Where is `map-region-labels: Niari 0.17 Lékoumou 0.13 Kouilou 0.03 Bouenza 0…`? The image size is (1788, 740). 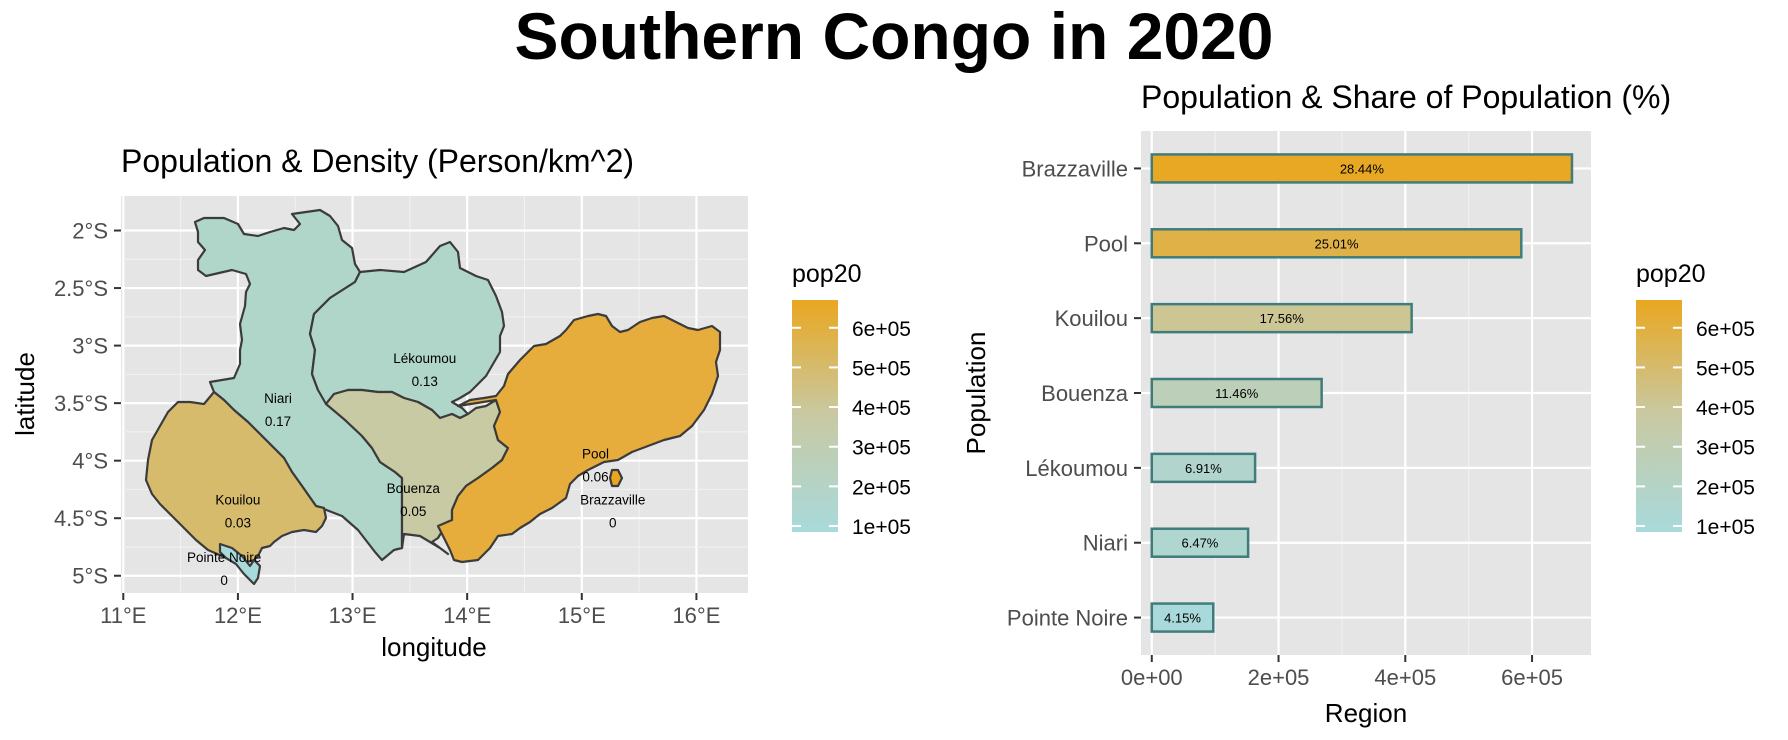 map-region-labels: Niari 0.17 Lékoumou 0.13 Kouilou 0.03 Bouenza 0… is located at coordinates (416, 469).